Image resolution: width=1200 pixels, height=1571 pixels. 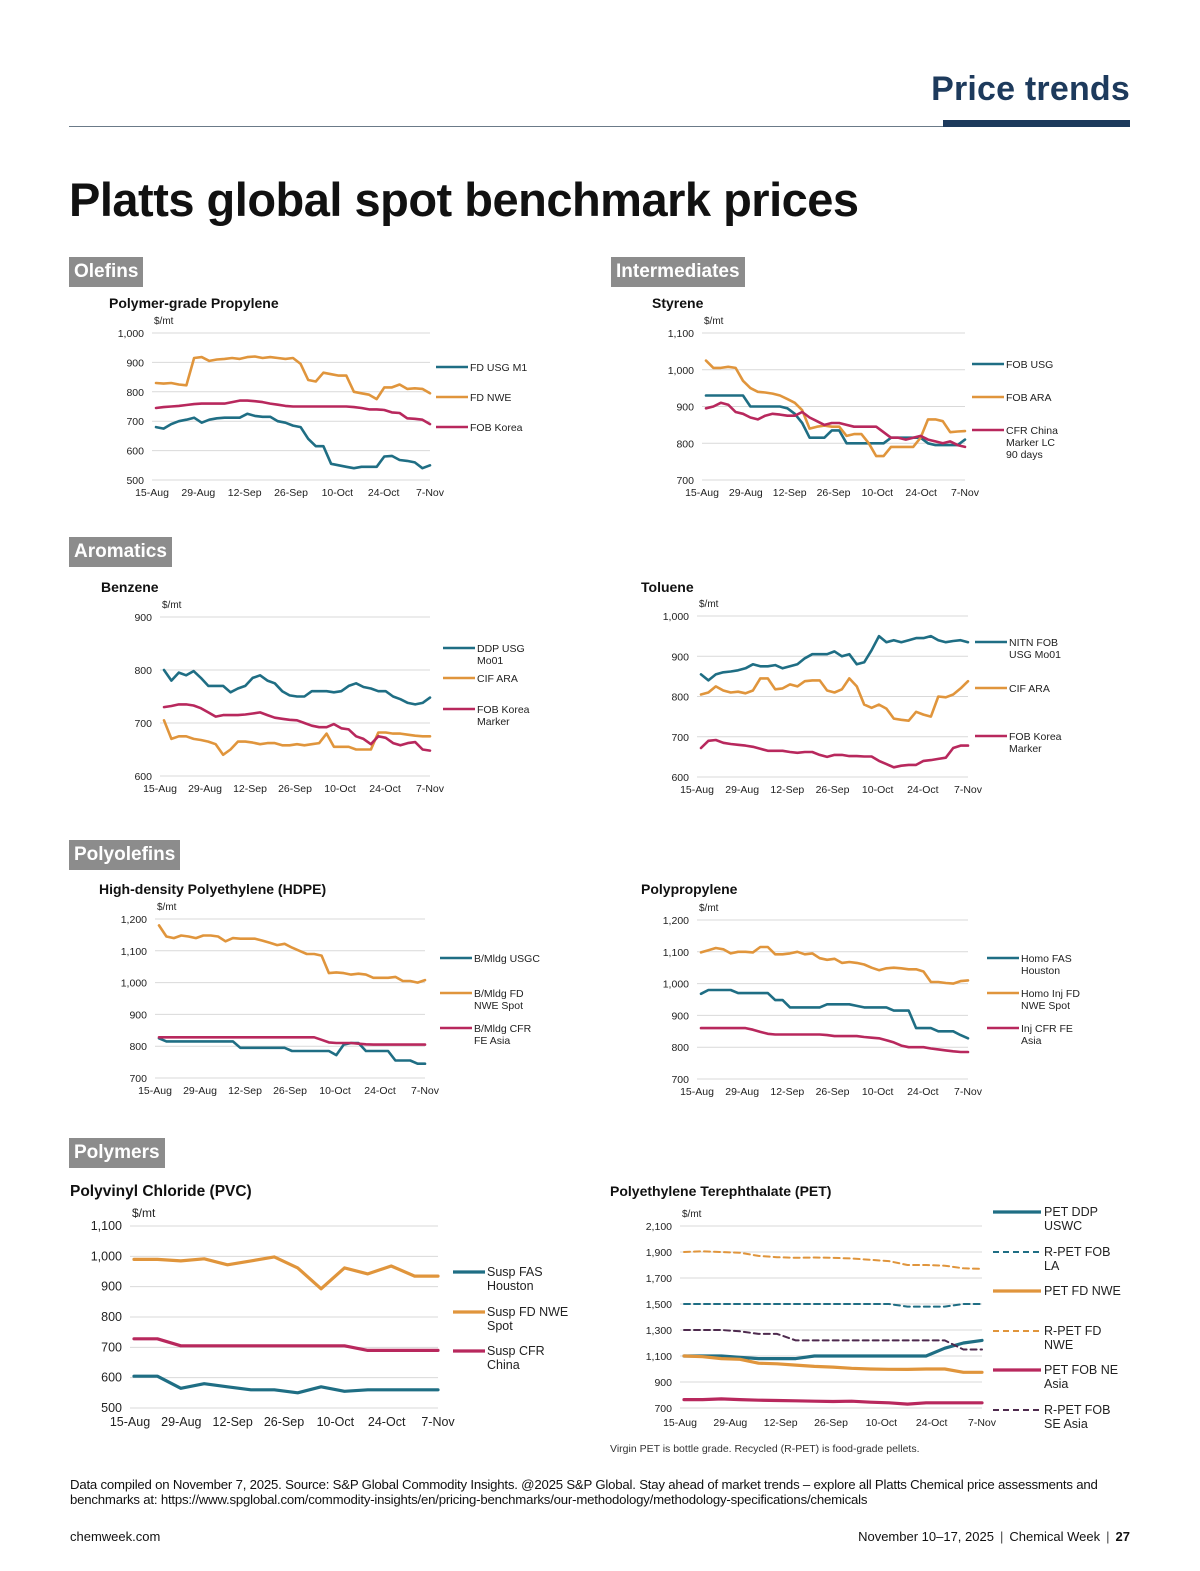 What do you see at coordinates (503, 1029) in the screenshot?
I see `legend-label: B/Mldg CFR` at bounding box center [503, 1029].